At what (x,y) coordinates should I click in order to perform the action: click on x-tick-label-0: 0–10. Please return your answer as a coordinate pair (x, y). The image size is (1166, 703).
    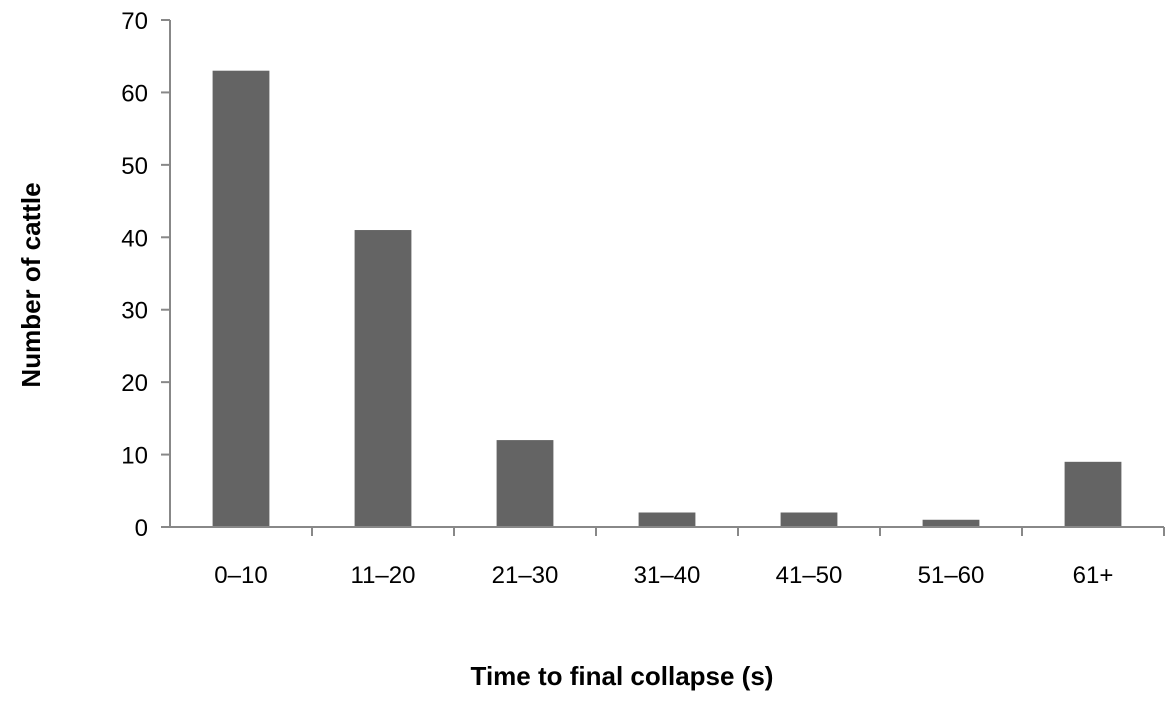
    Looking at the image, I should click on (240, 575).